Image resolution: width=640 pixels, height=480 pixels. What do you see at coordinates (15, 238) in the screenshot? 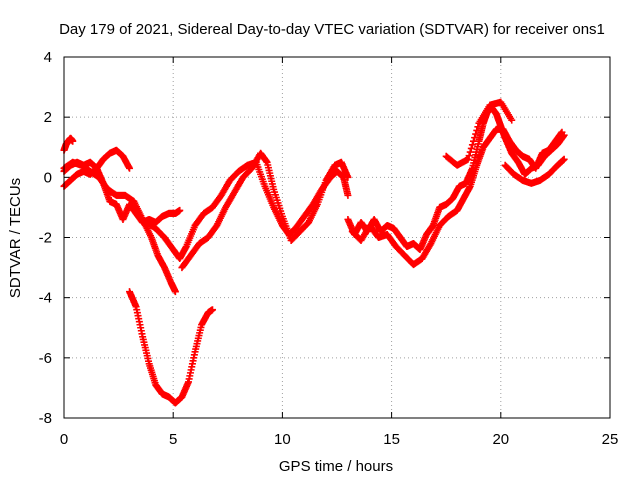
I see `y-axis-label: SDTVAR / TECUs` at bounding box center [15, 238].